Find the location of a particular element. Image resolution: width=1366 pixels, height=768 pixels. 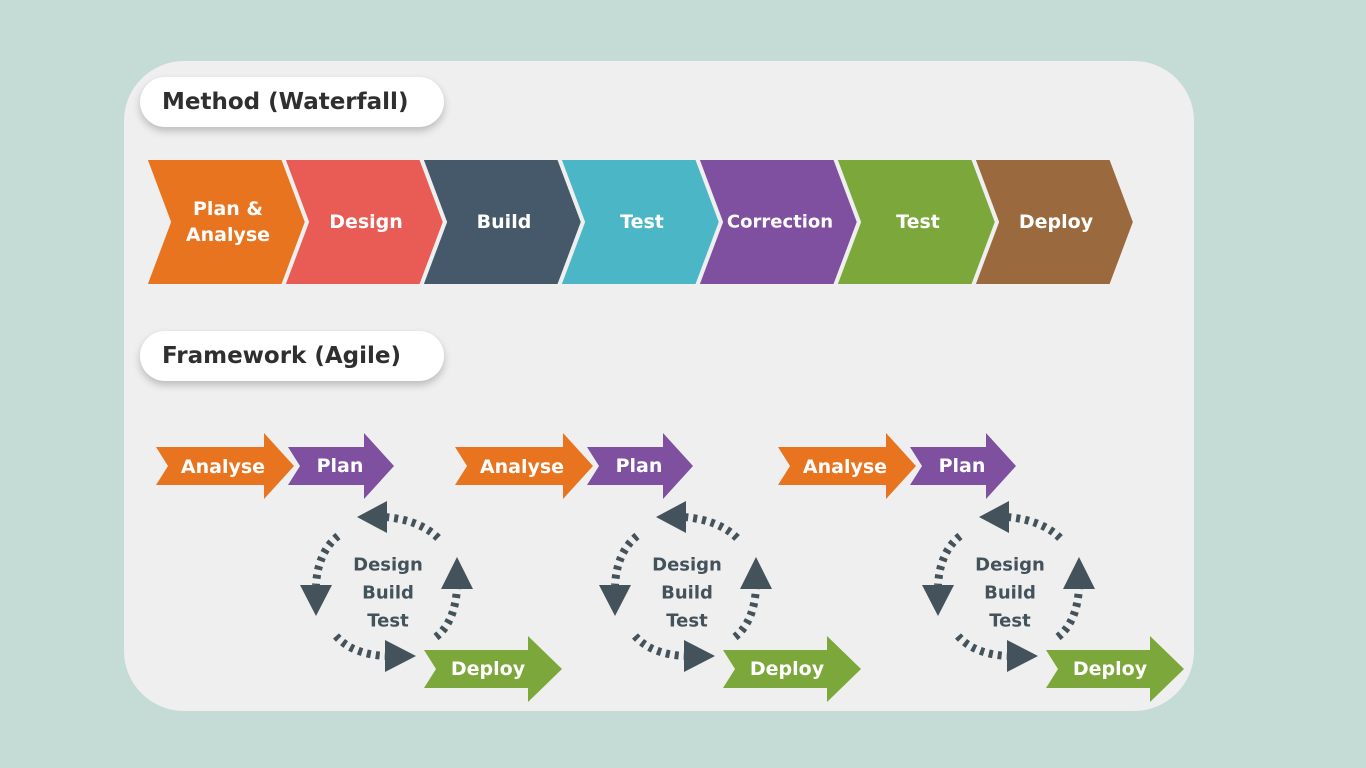

waterfall-title-pill: Method (Waterfall) is located at coordinates (292, 102).